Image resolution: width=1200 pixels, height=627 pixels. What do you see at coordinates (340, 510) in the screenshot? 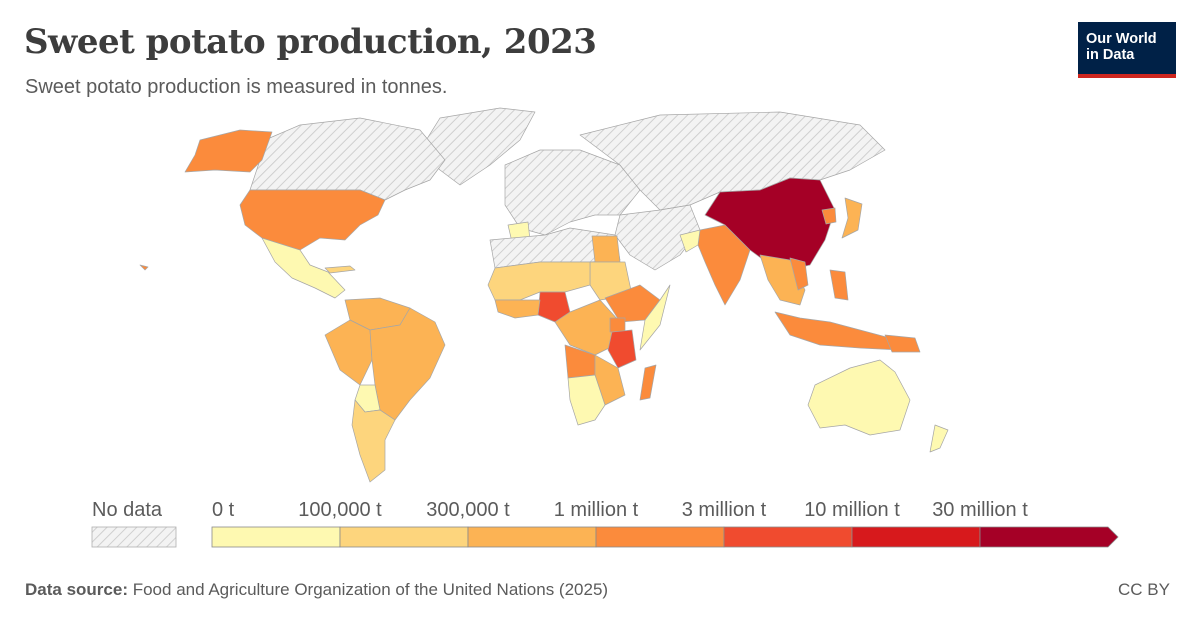
I see `legend-bin-label: 100,000 t` at bounding box center [340, 510].